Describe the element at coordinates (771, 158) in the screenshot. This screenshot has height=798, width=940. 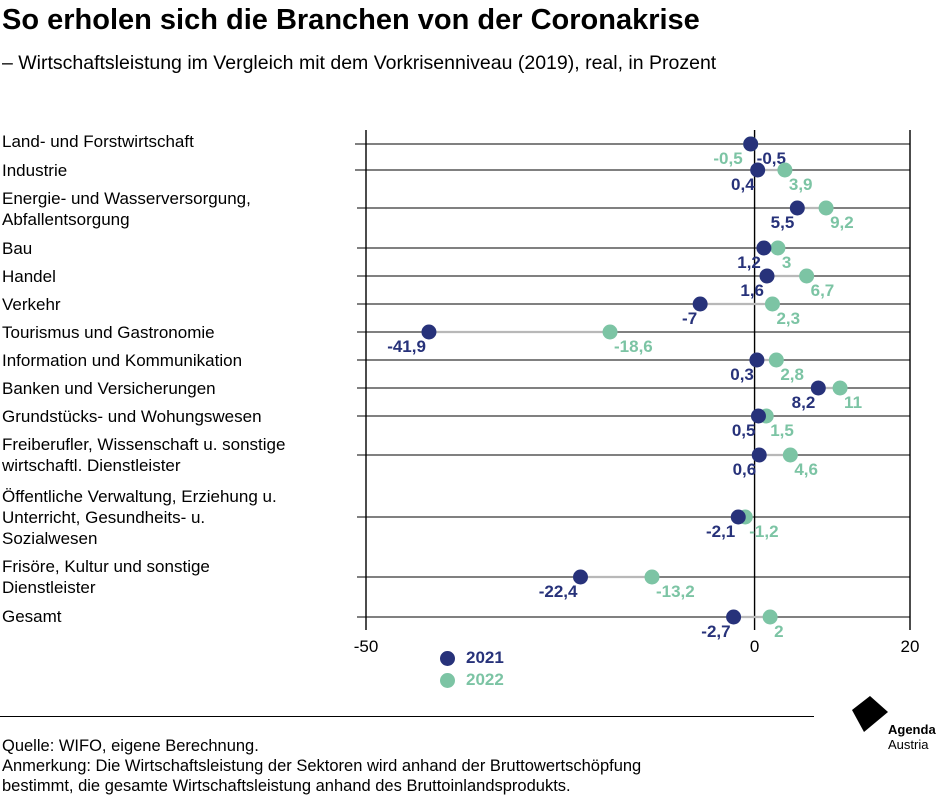
I see `data-label-2021: -0,5` at that location.